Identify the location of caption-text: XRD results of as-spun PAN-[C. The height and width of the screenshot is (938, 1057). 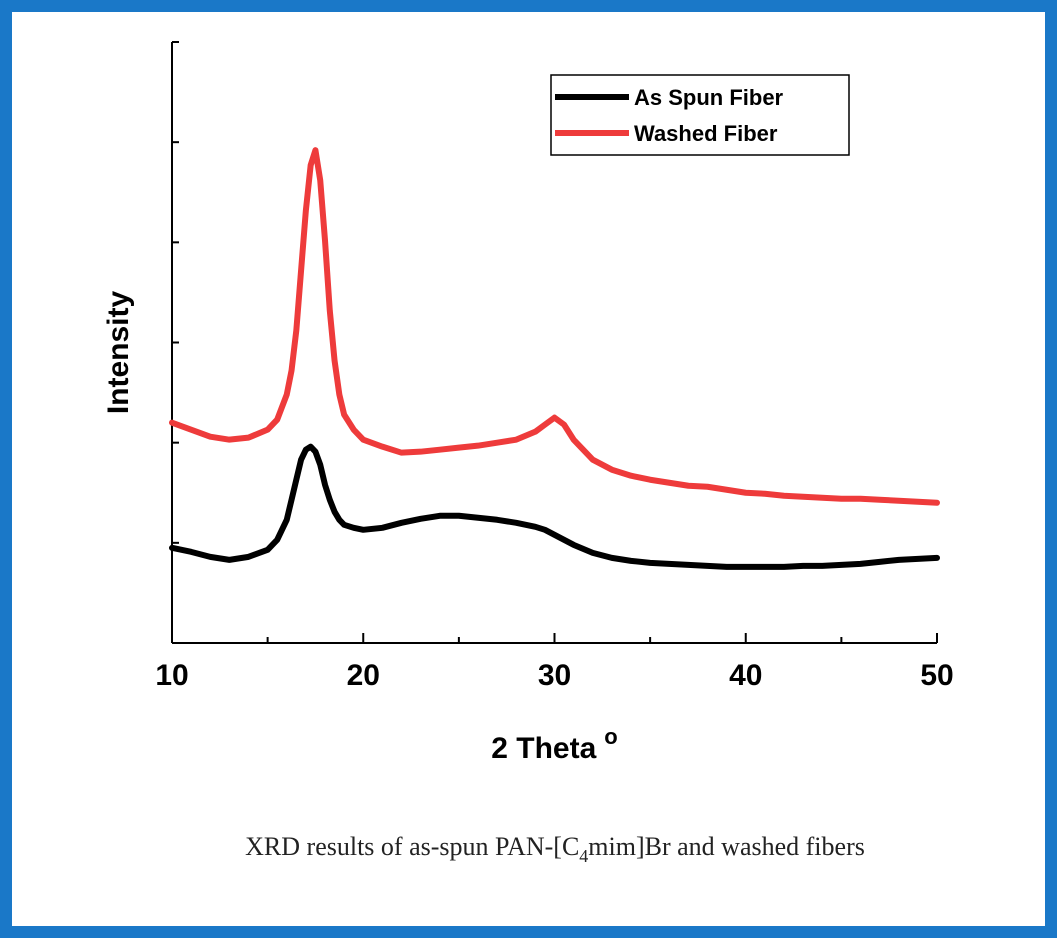
(412, 846).